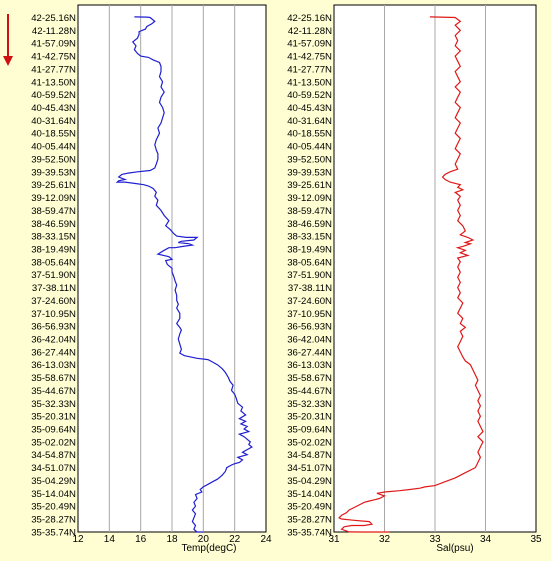 This screenshot has height=561, width=551. Describe the element at coordinates (53, 18) in the screenshot. I see `temperature-latitude-label: 42-25.16N` at that location.